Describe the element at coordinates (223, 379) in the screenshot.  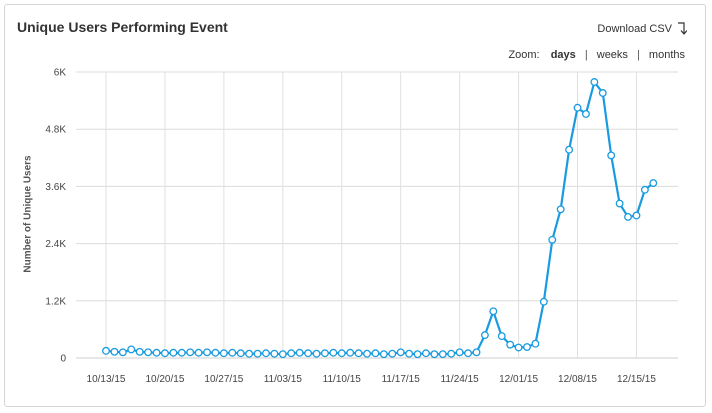
I see `x-tick-label: 10/27/15` at that location.